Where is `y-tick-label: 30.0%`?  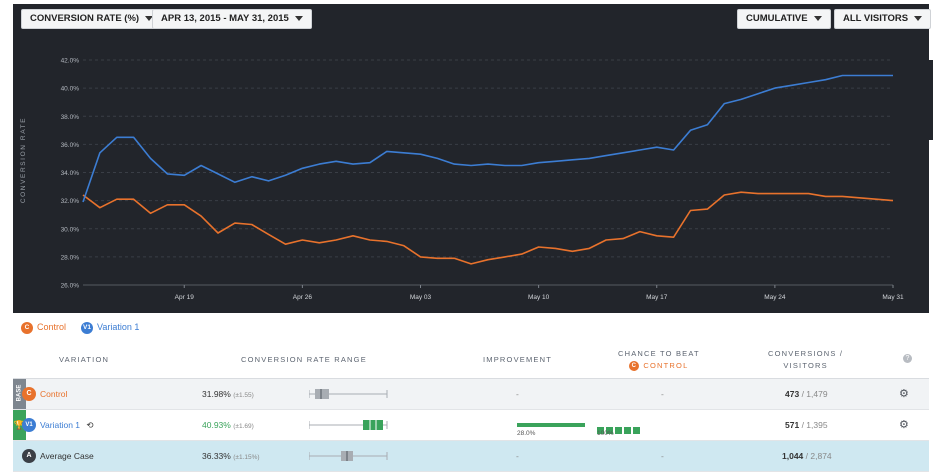 y-tick-label: 30.0% is located at coordinates (70, 229).